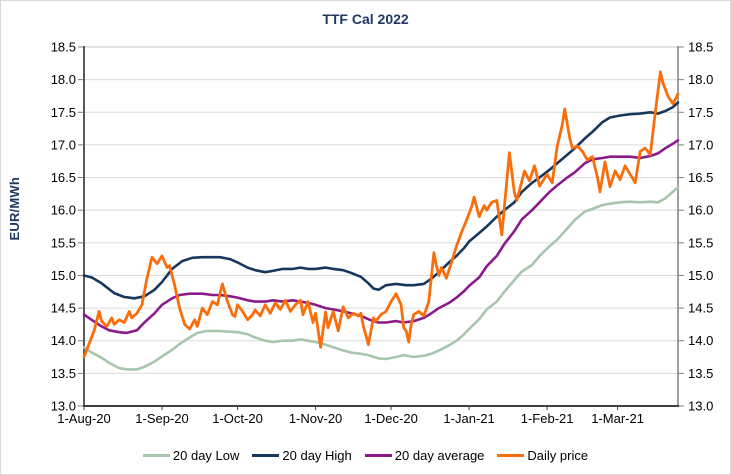 This screenshot has width=731, height=475. I want to click on x-tick-label: 1-Dec-20, so click(390, 418).